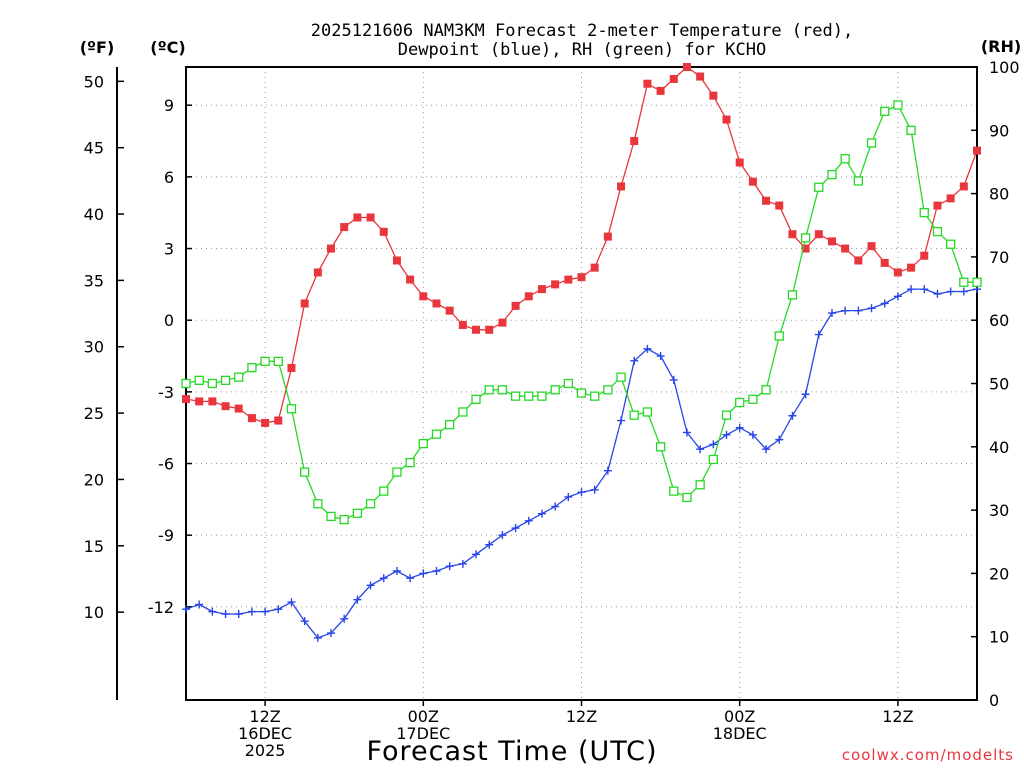 The image size is (1024, 768). What do you see at coordinates (94, 81) in the screenshot?
I see `fahrenheit-tick-label: 50` at bounding box center [94, 81].